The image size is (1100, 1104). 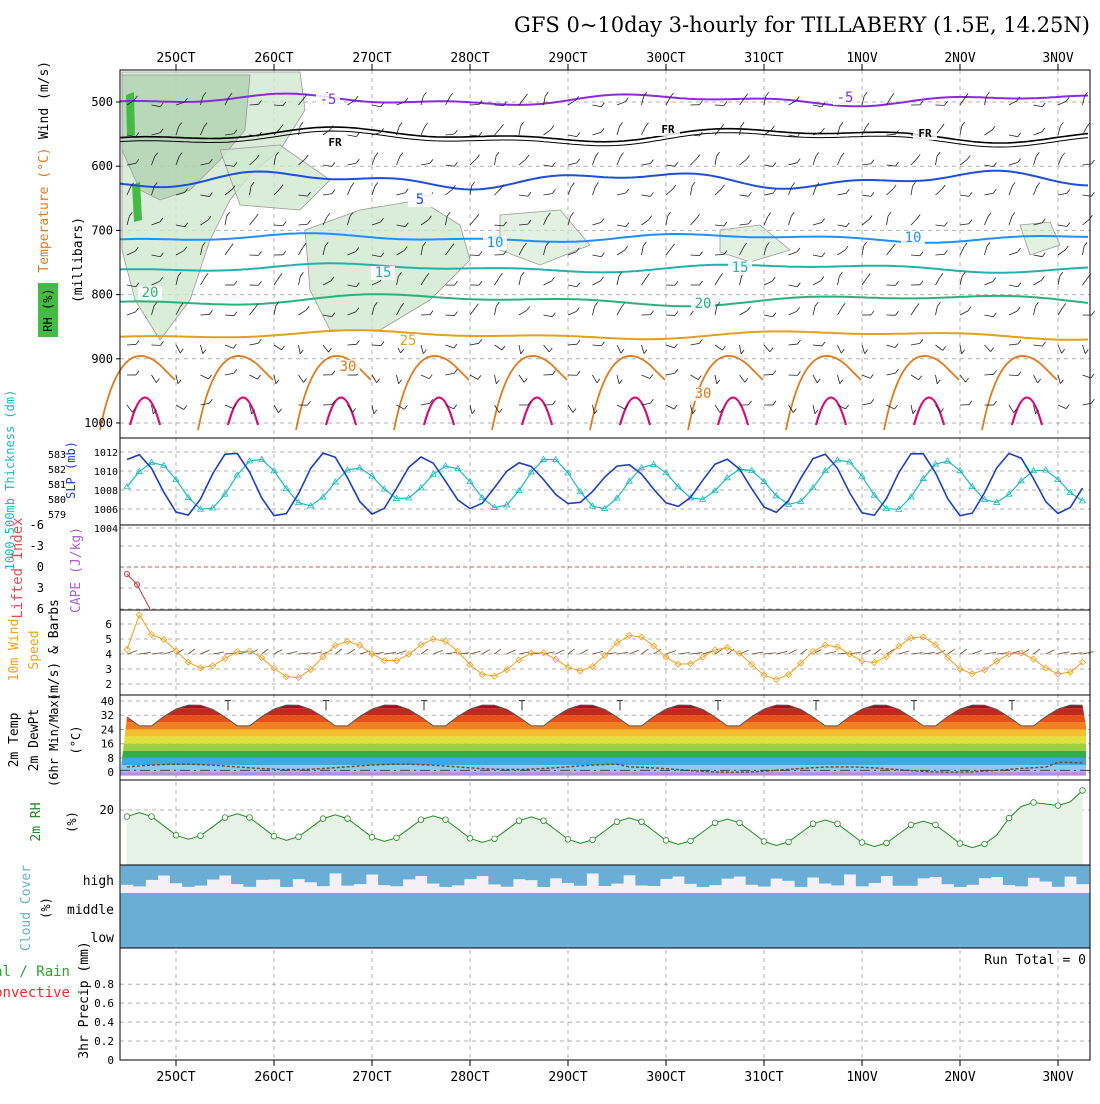 What do you see at coordinates (845, 98) in the screenshot?
I see `contour-label: -5` at bounding box center [845, 98].